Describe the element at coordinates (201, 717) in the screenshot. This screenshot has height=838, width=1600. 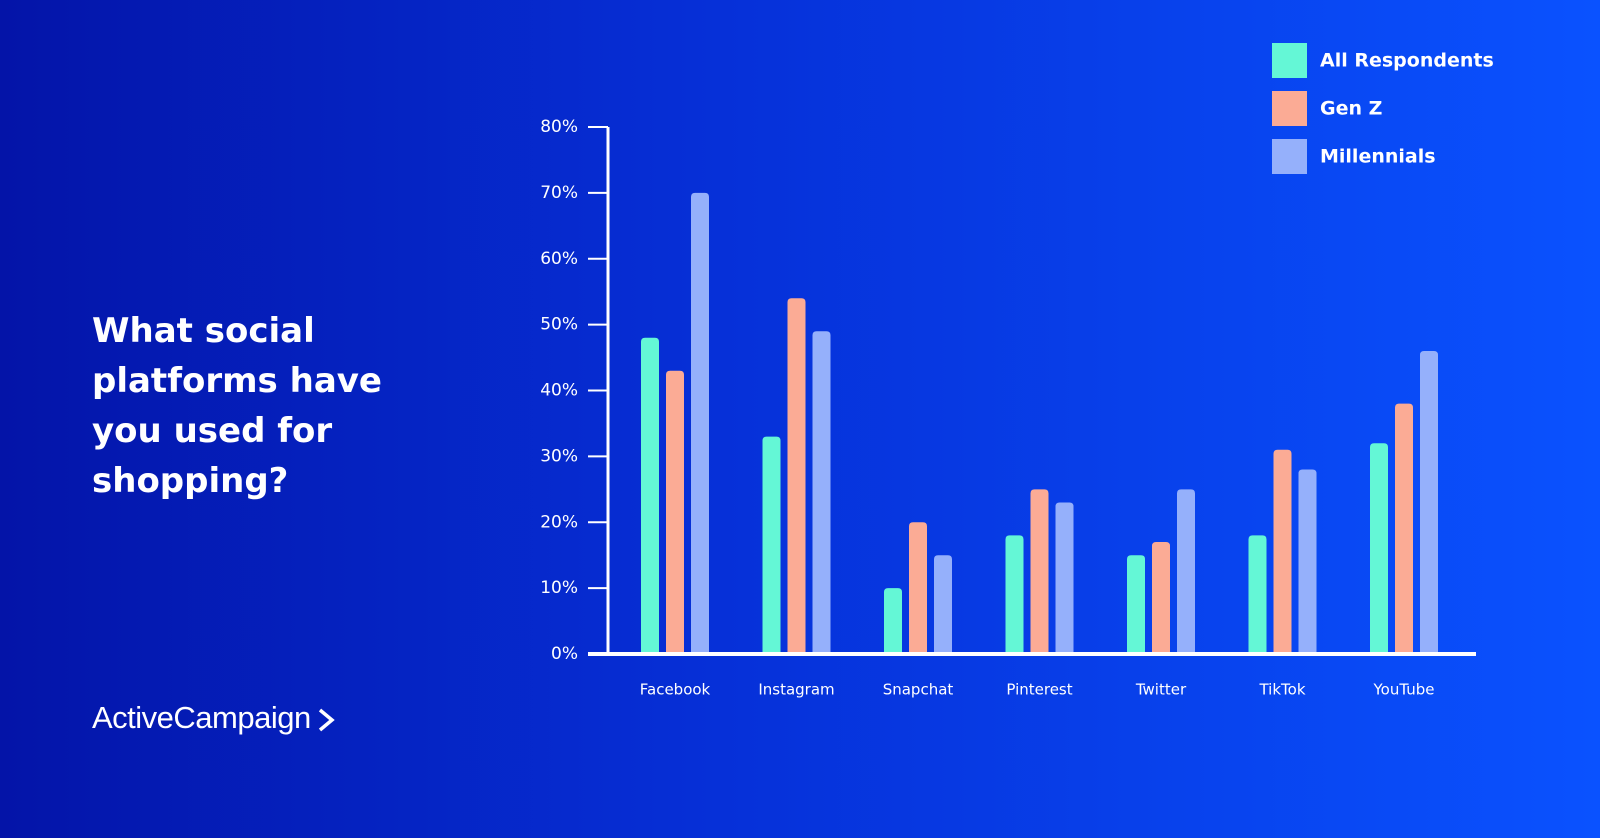
I see `brand-name: ActiveCampaign` at that location.